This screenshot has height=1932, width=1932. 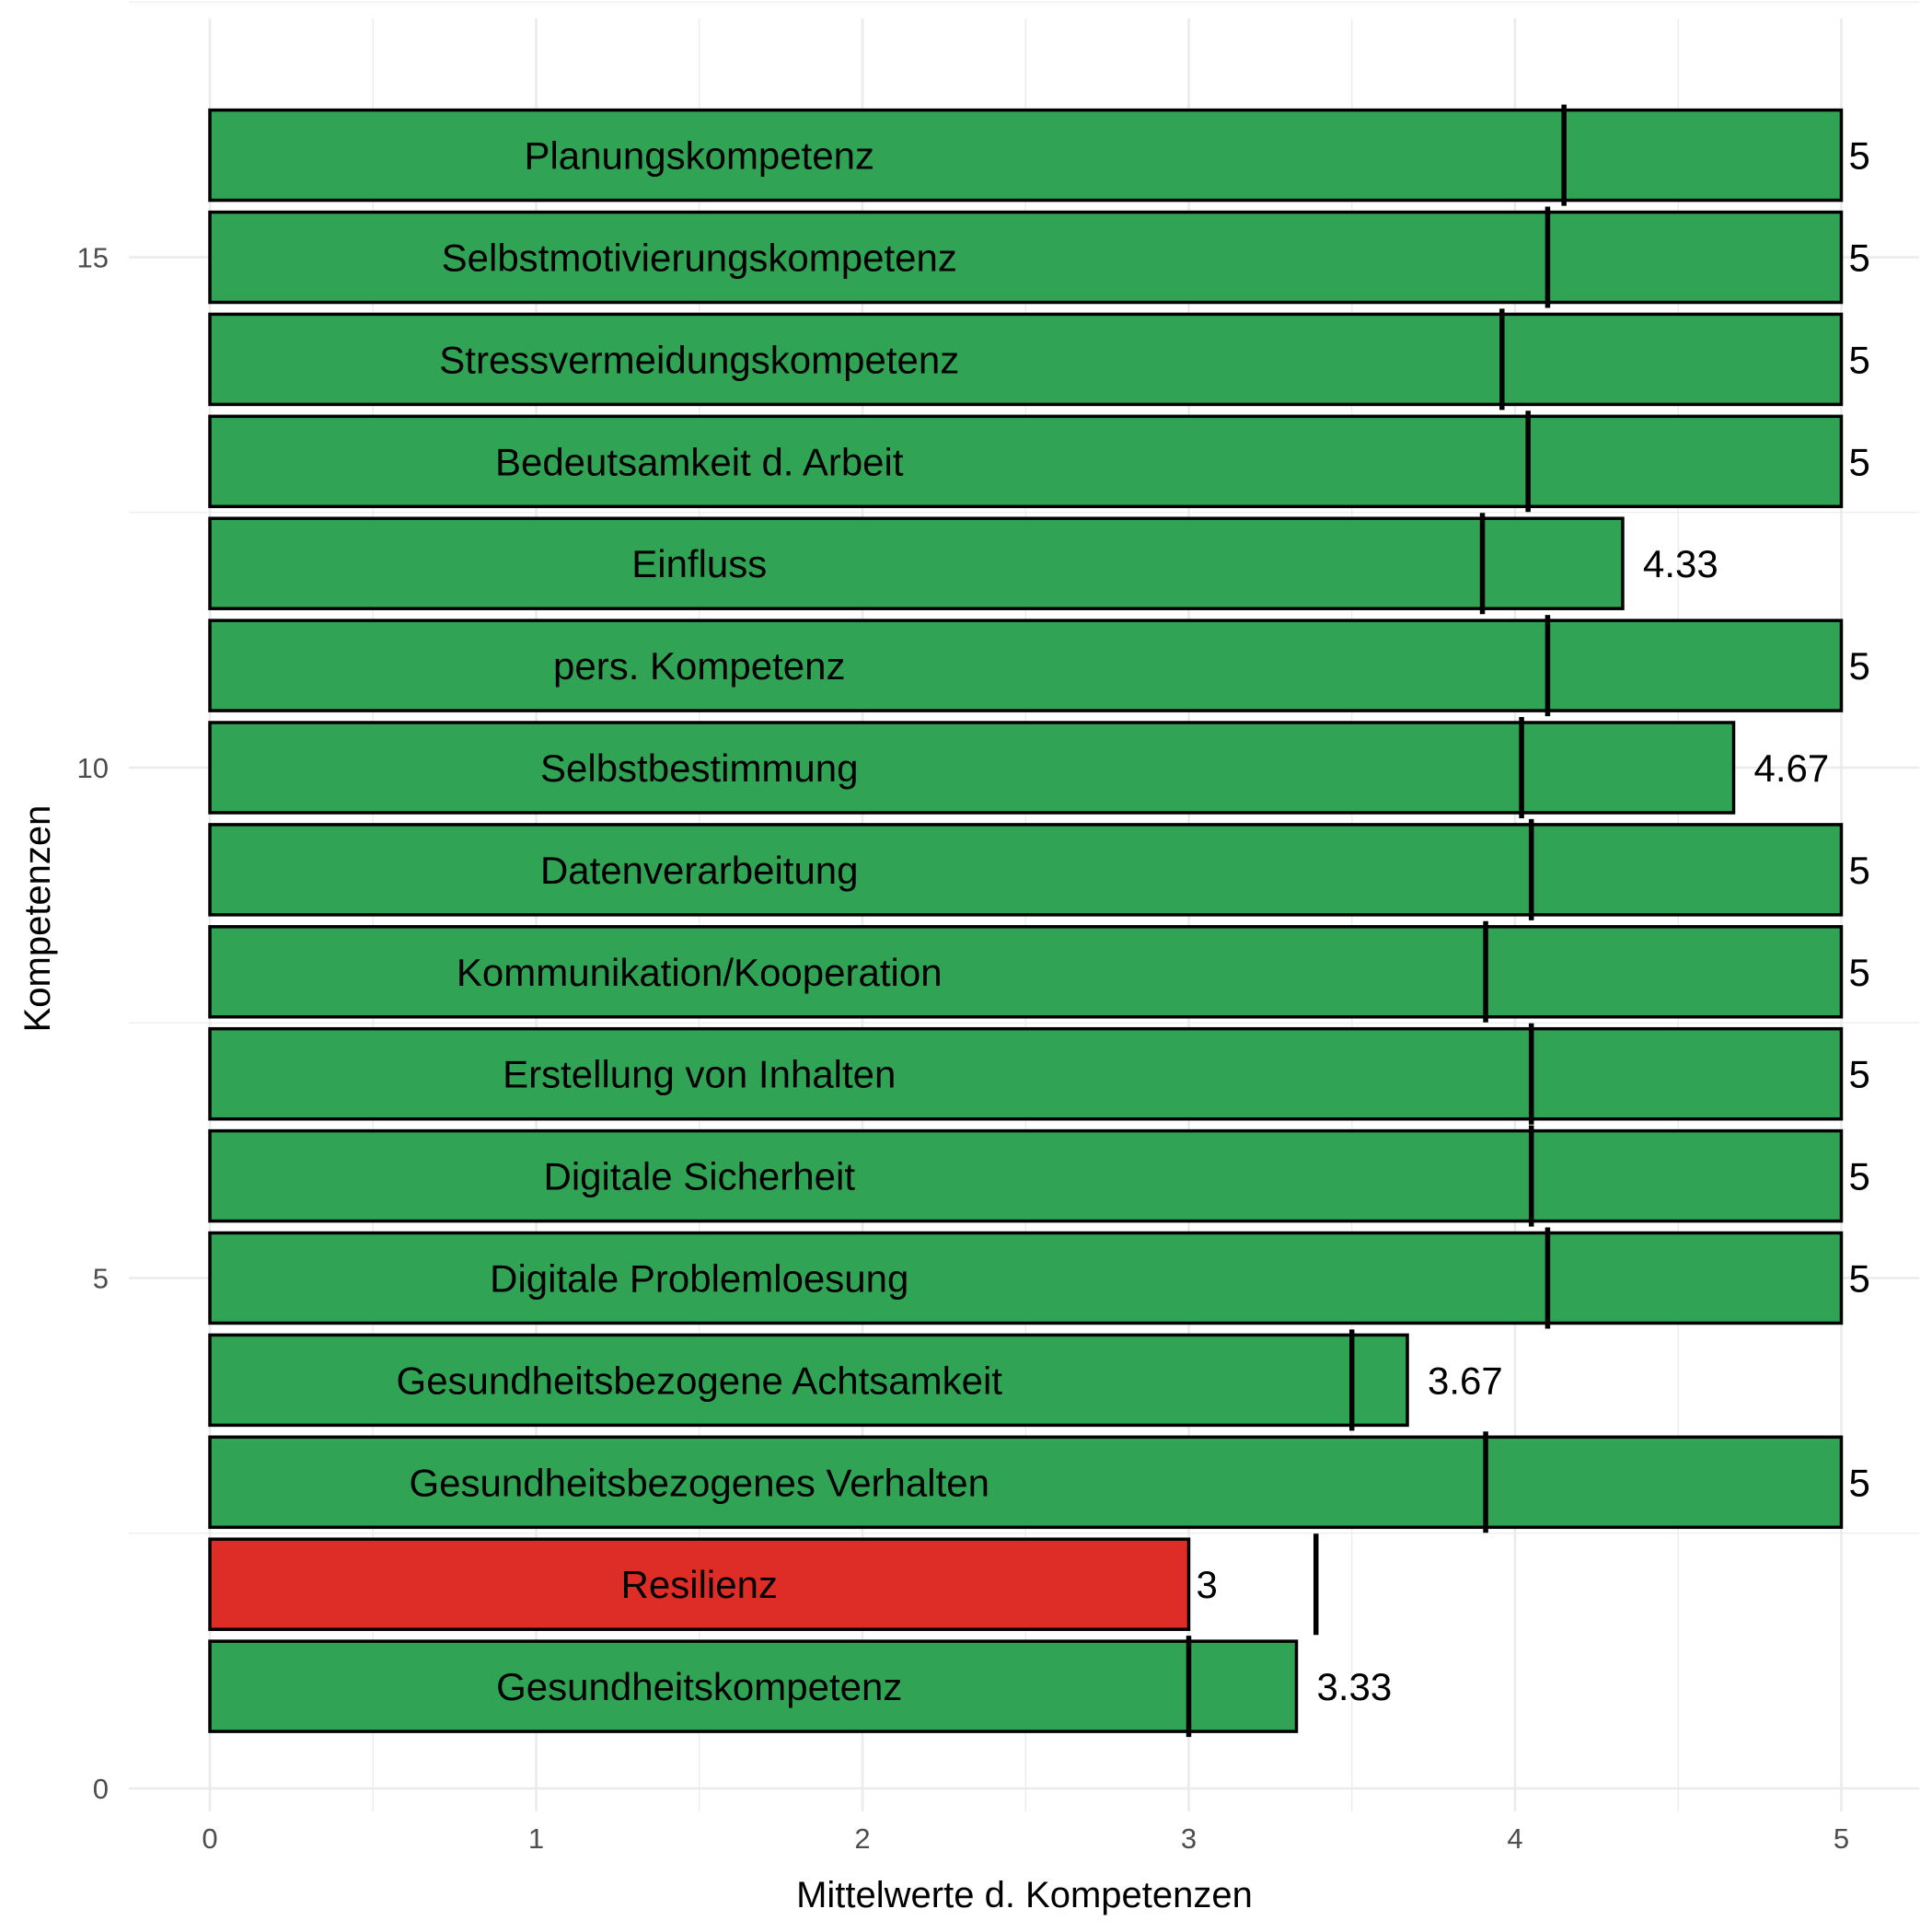 I want to click on y-axis-title: Kompetenzen, so click(x=38, y=919).